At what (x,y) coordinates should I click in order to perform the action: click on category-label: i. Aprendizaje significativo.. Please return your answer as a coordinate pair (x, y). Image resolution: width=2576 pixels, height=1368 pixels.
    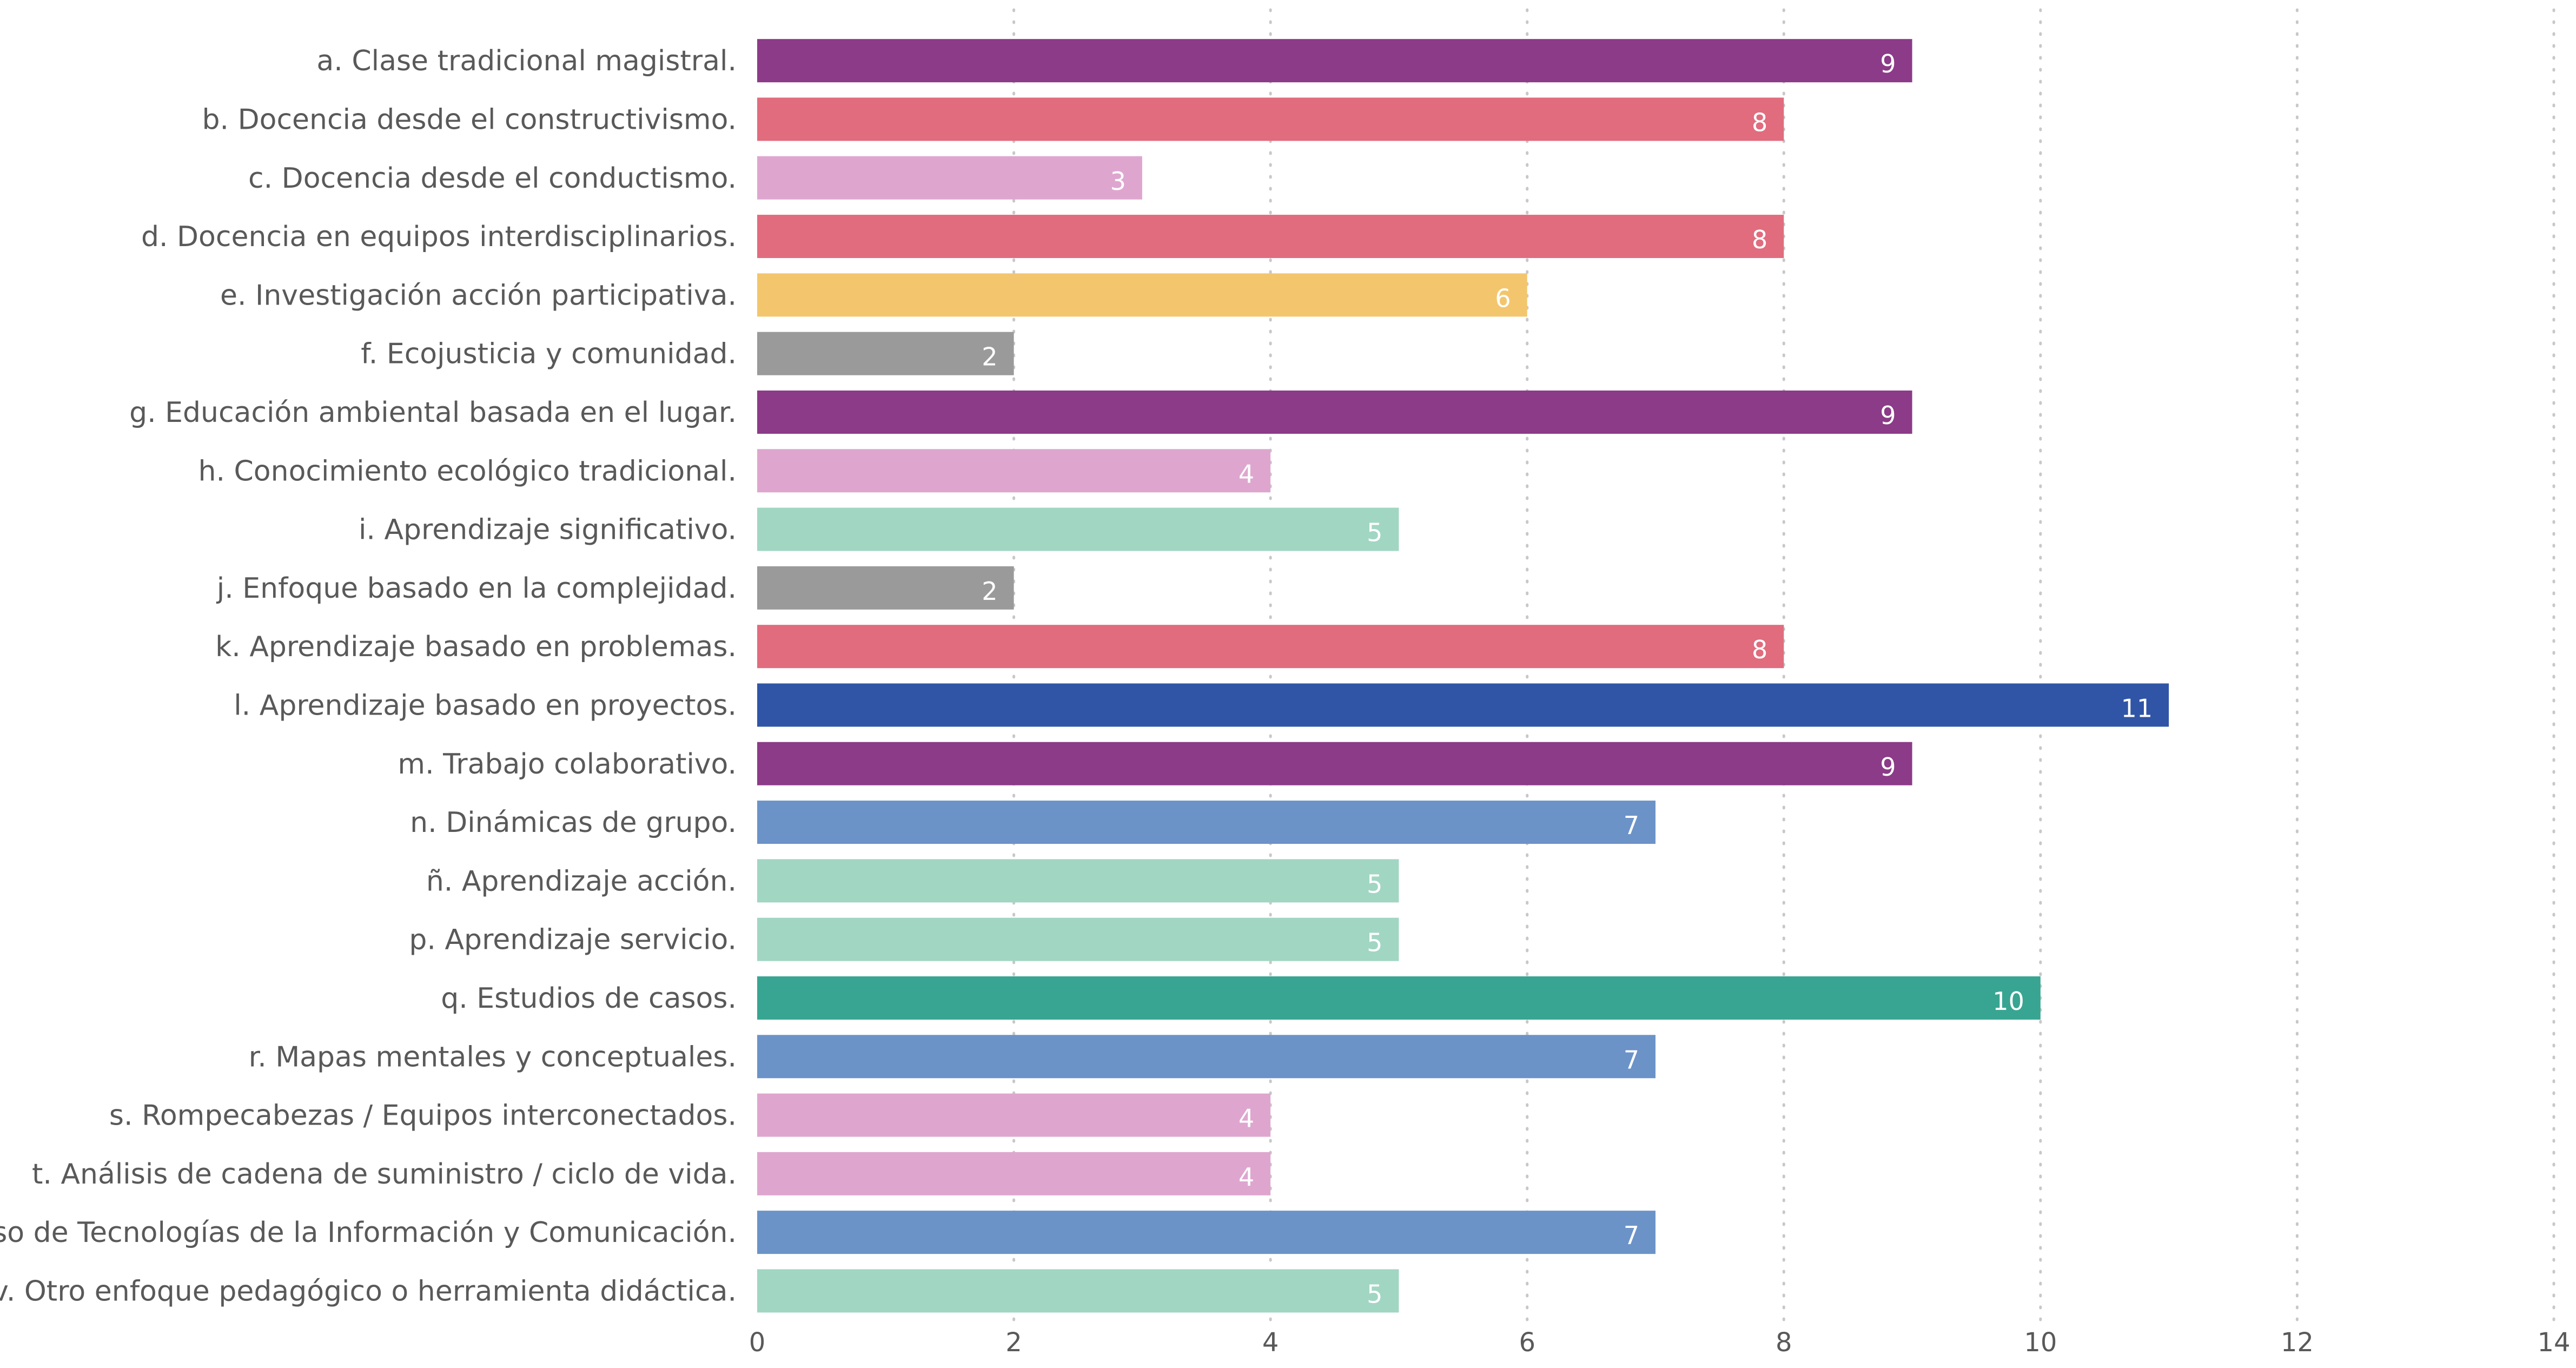
    Looking at the image, I should click on (548, 530).